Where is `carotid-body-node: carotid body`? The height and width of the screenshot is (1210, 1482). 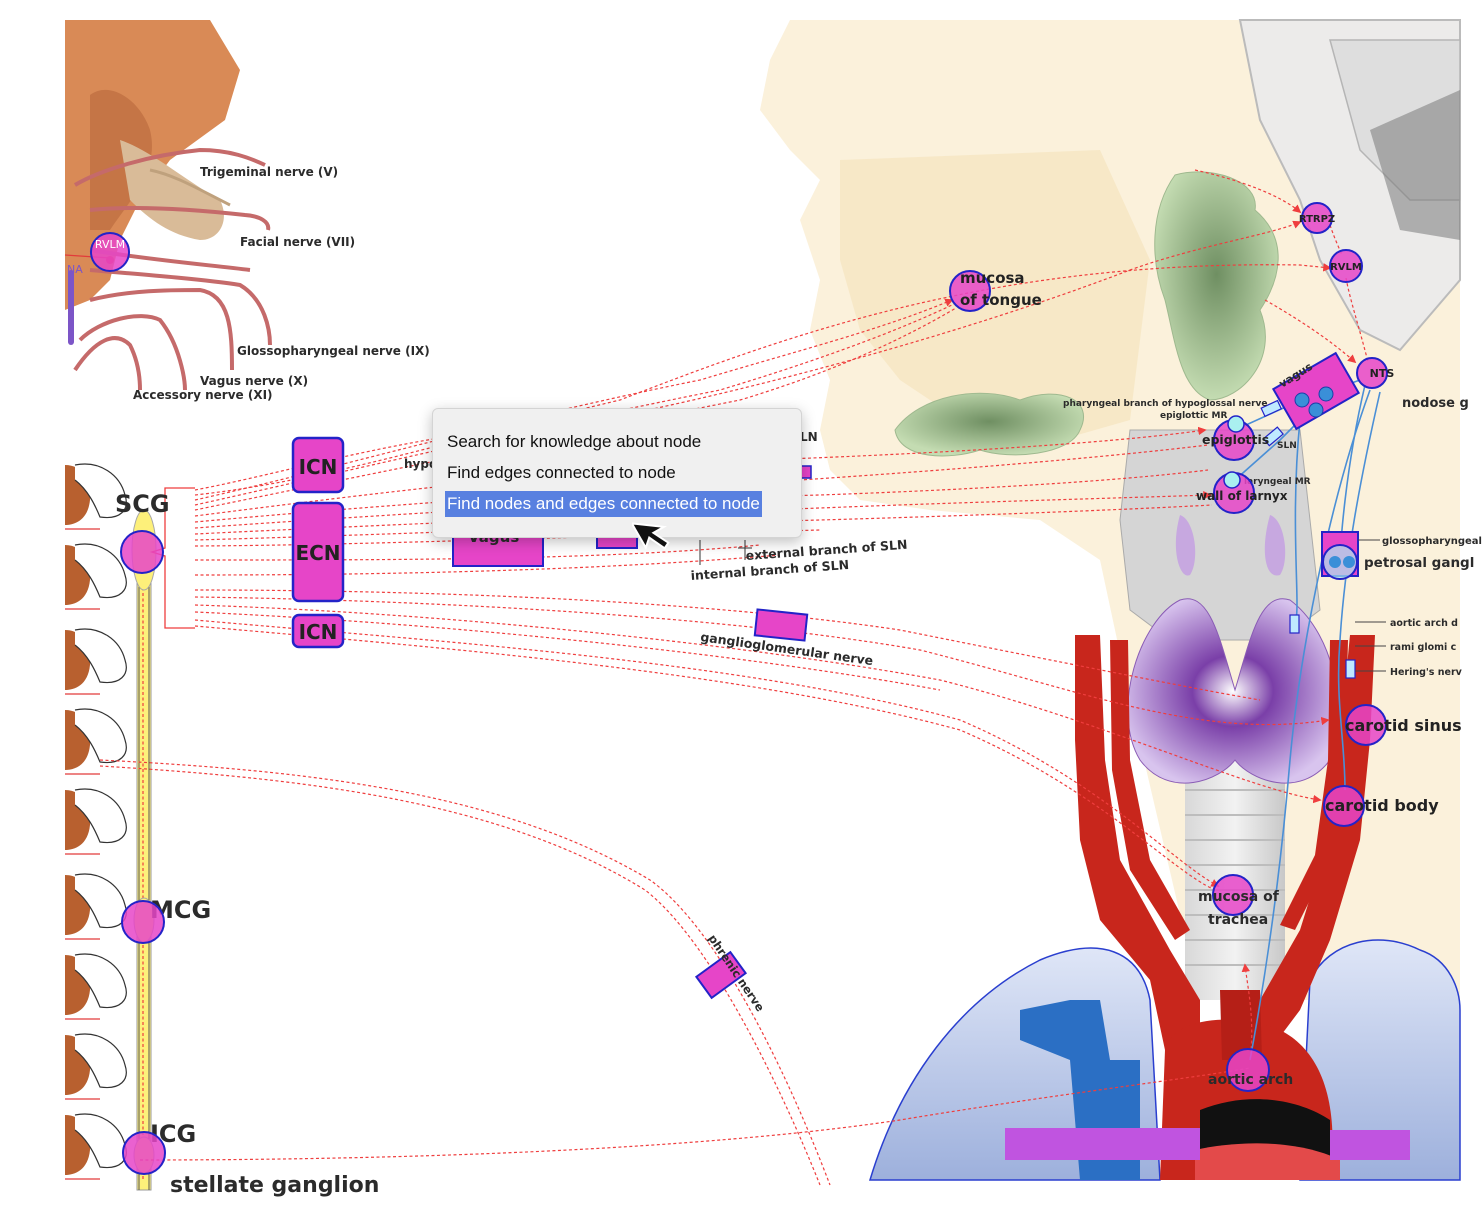 carotid-body-node: carotid body is located at coordinates (1381, 806).